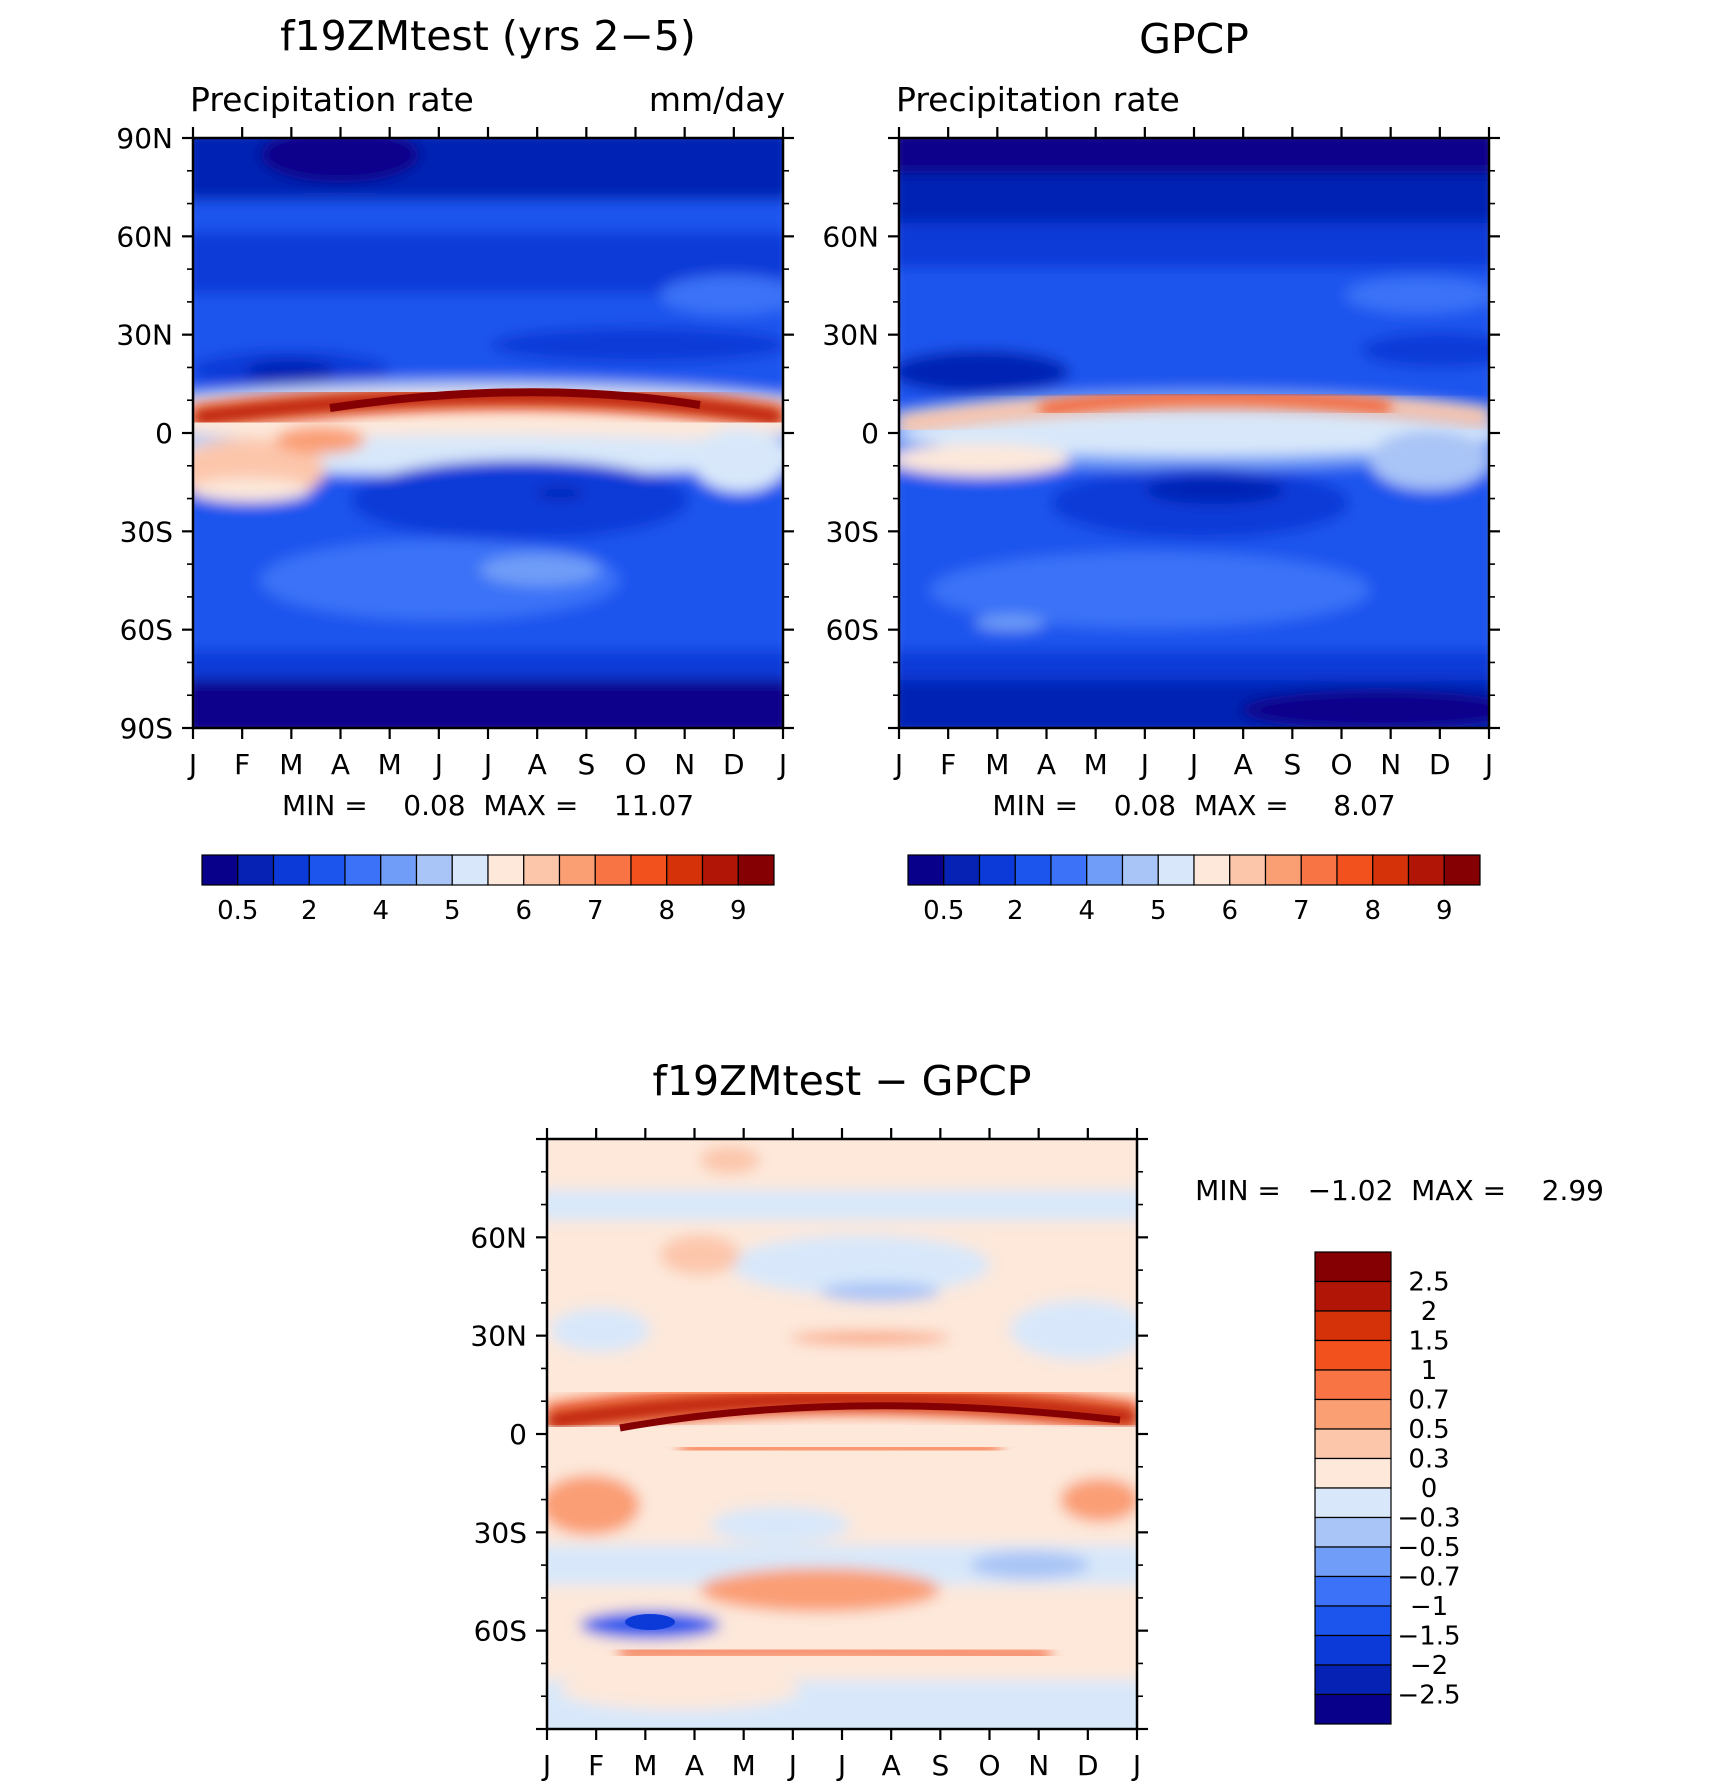  Describe the element at coordinates (684, 764) in the screenshot. I see `x-tick-label: N` at that location.